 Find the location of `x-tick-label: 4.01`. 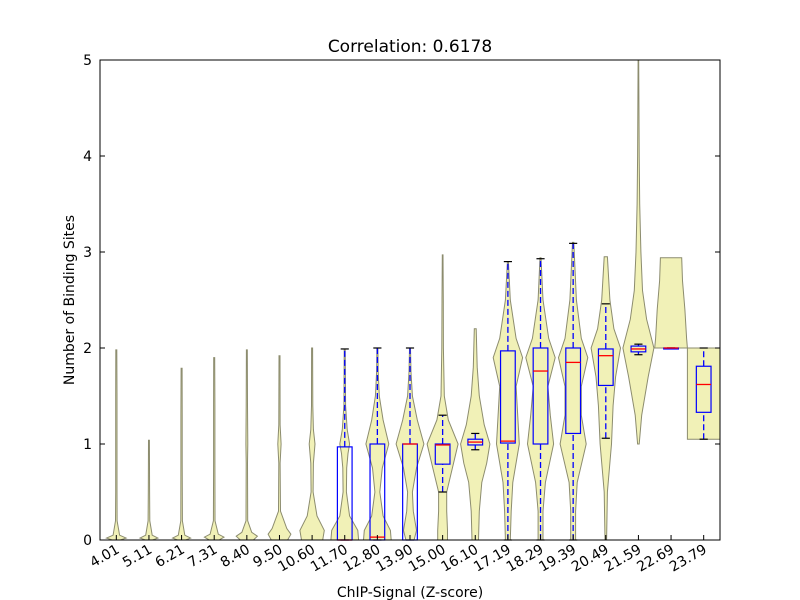

x-tick-label: 4.01 is located at coordinates (104, 556).